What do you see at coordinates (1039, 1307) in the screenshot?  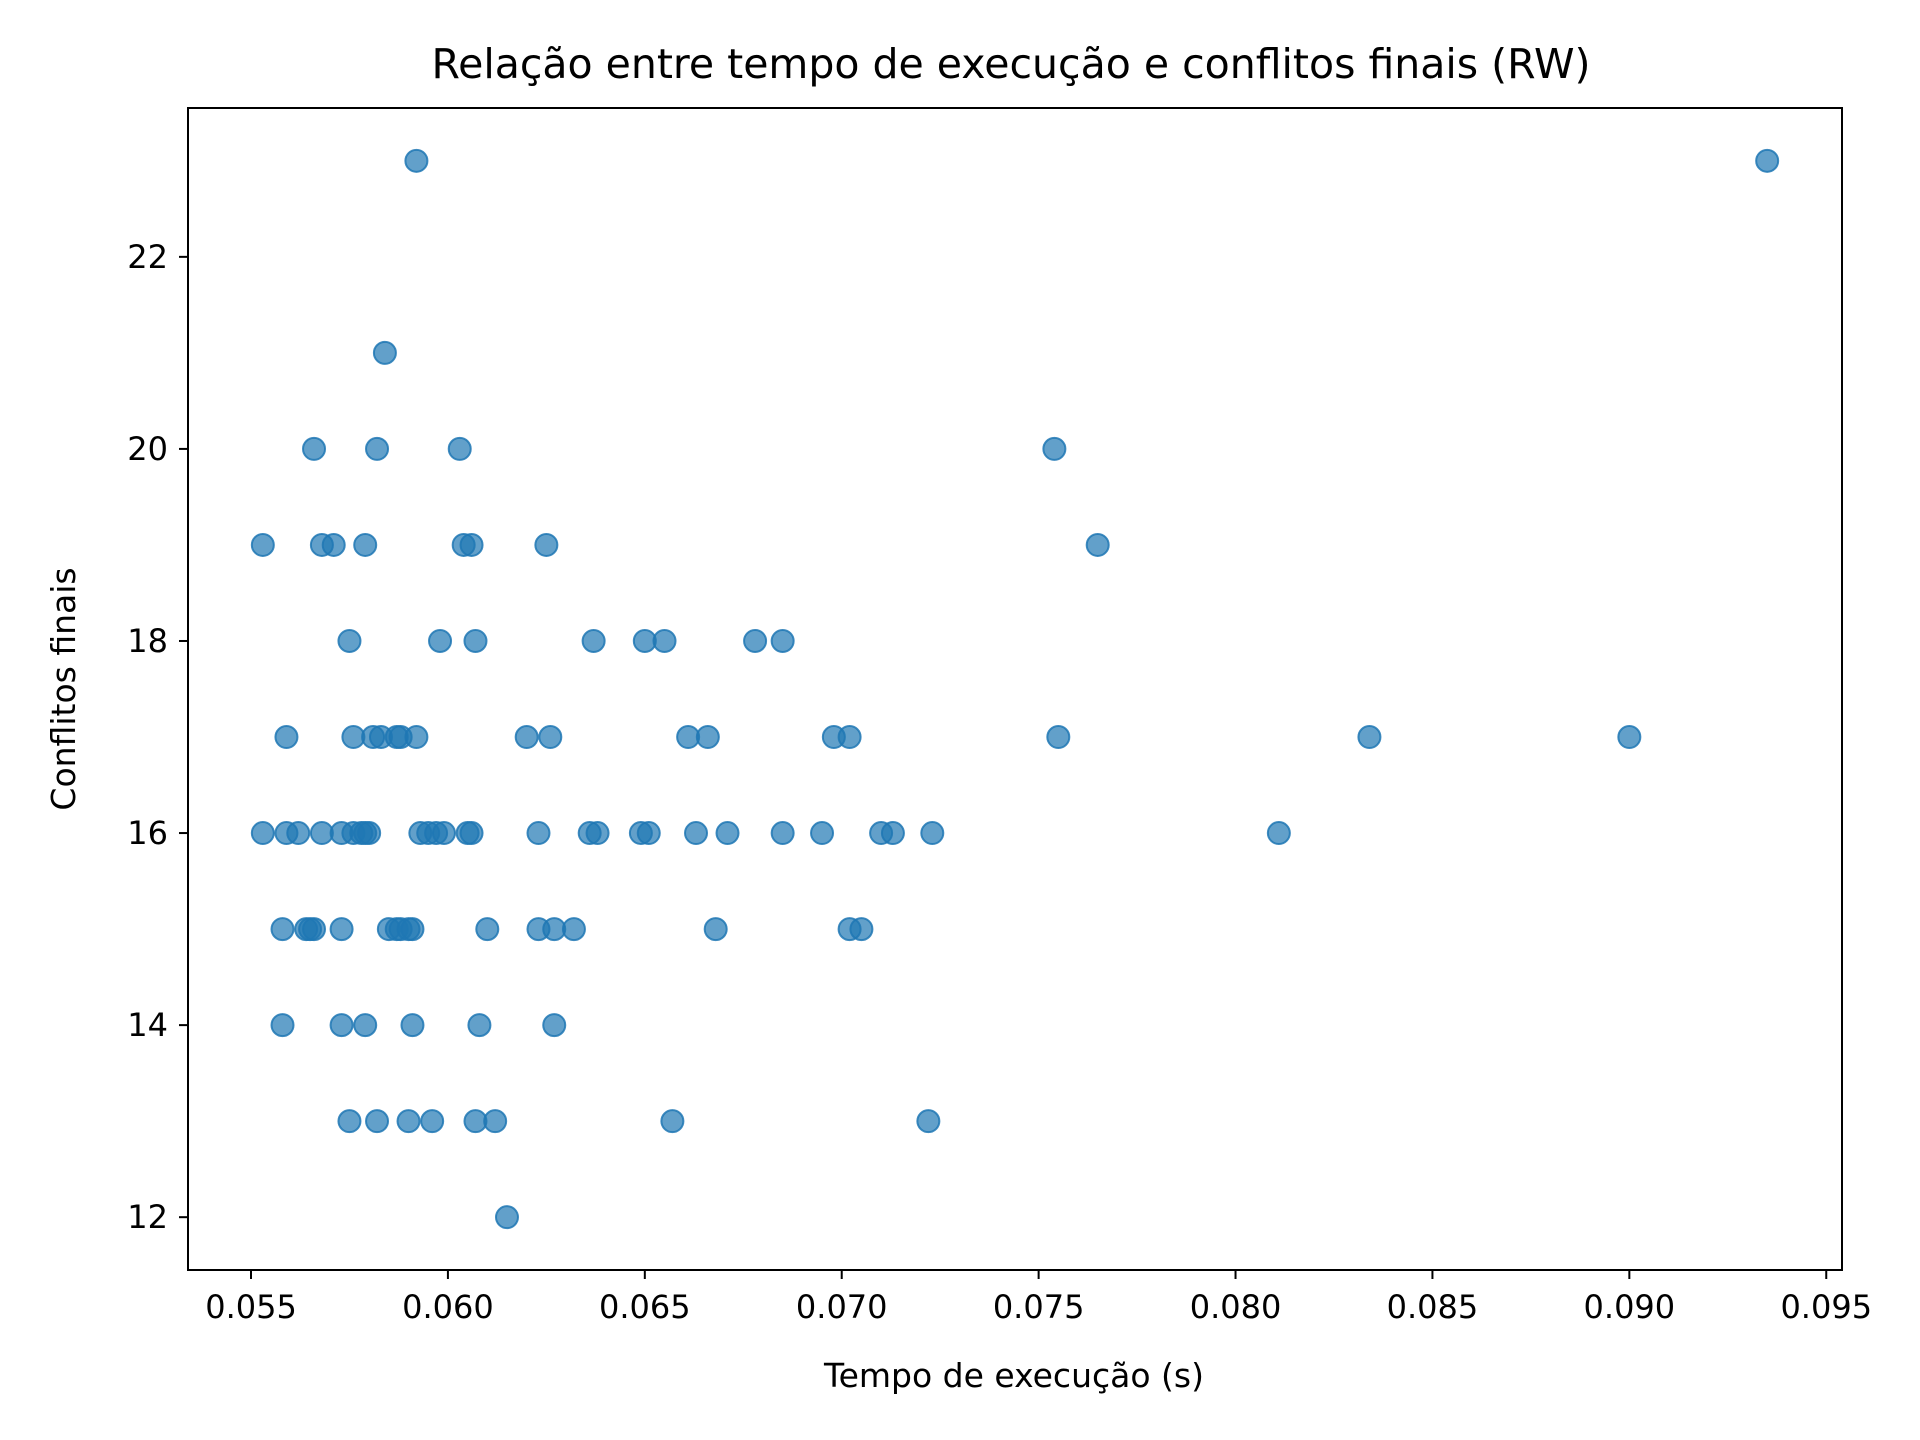 I see `x-tick-label: 0.075` at bounding box center [1039, 1307].